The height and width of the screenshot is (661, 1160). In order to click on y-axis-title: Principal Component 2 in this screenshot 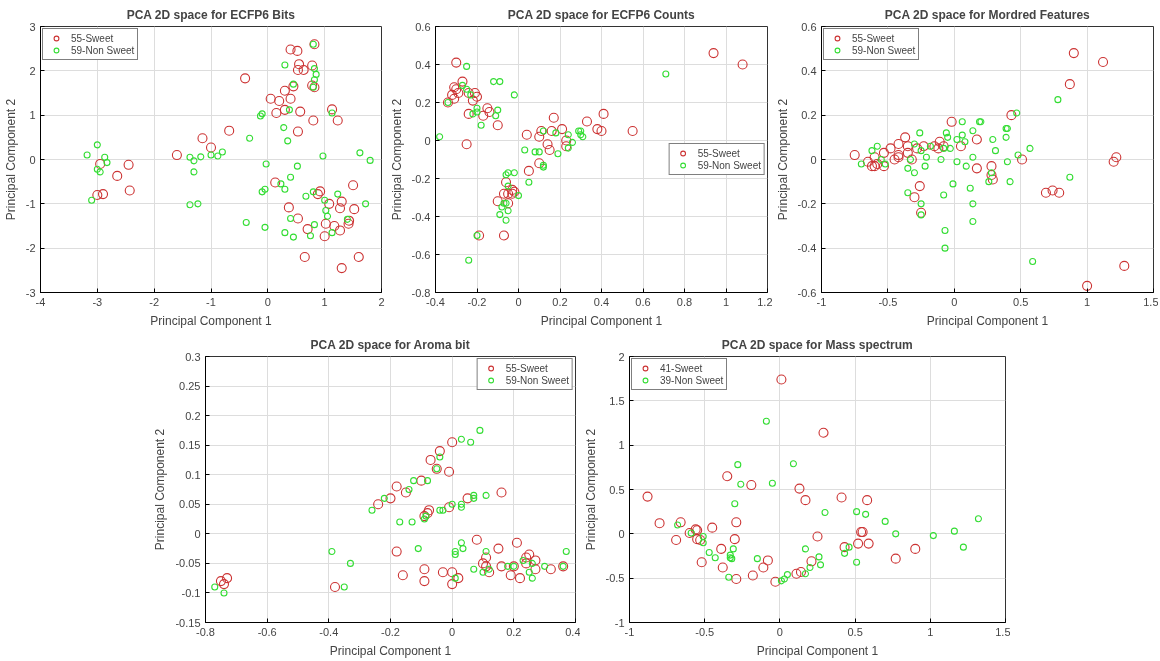, I will do `click(590, 489)`.